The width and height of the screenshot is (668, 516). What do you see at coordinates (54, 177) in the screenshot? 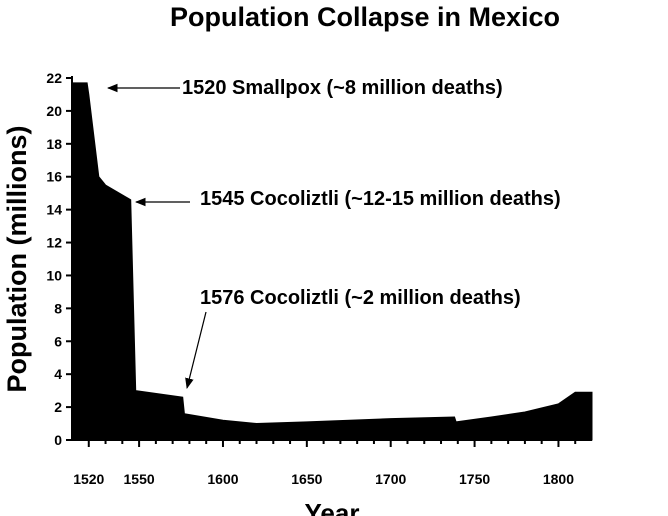
I see `y-tick-label-16: 16` at bounding box center [54, 177].